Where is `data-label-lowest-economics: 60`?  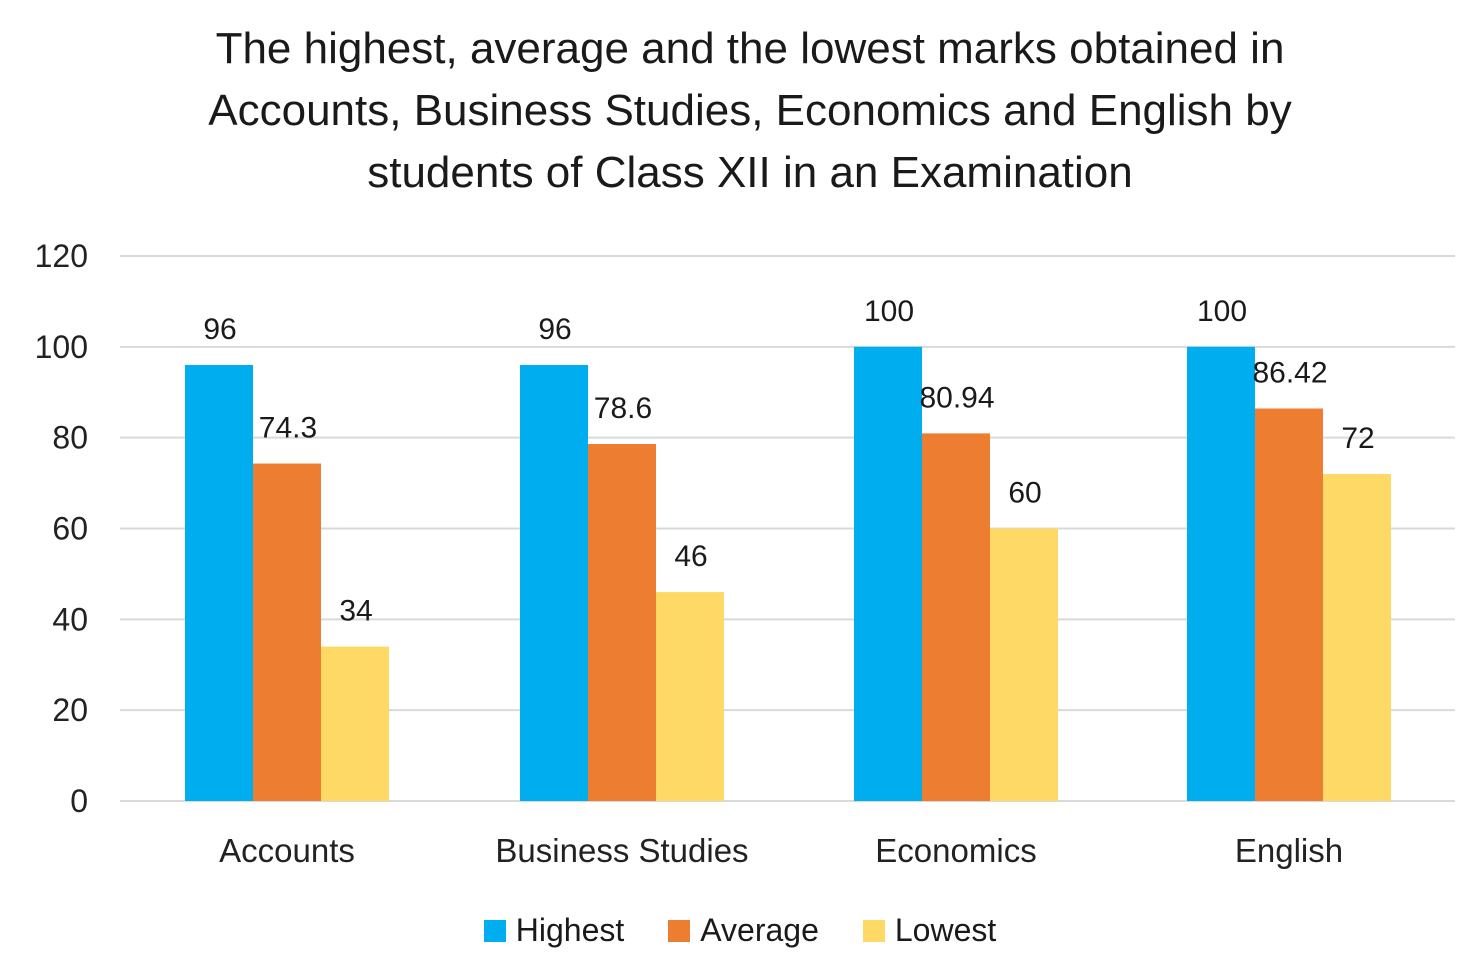 data-label-lowest-economics: 60 is located at coordinates (1024, 493).